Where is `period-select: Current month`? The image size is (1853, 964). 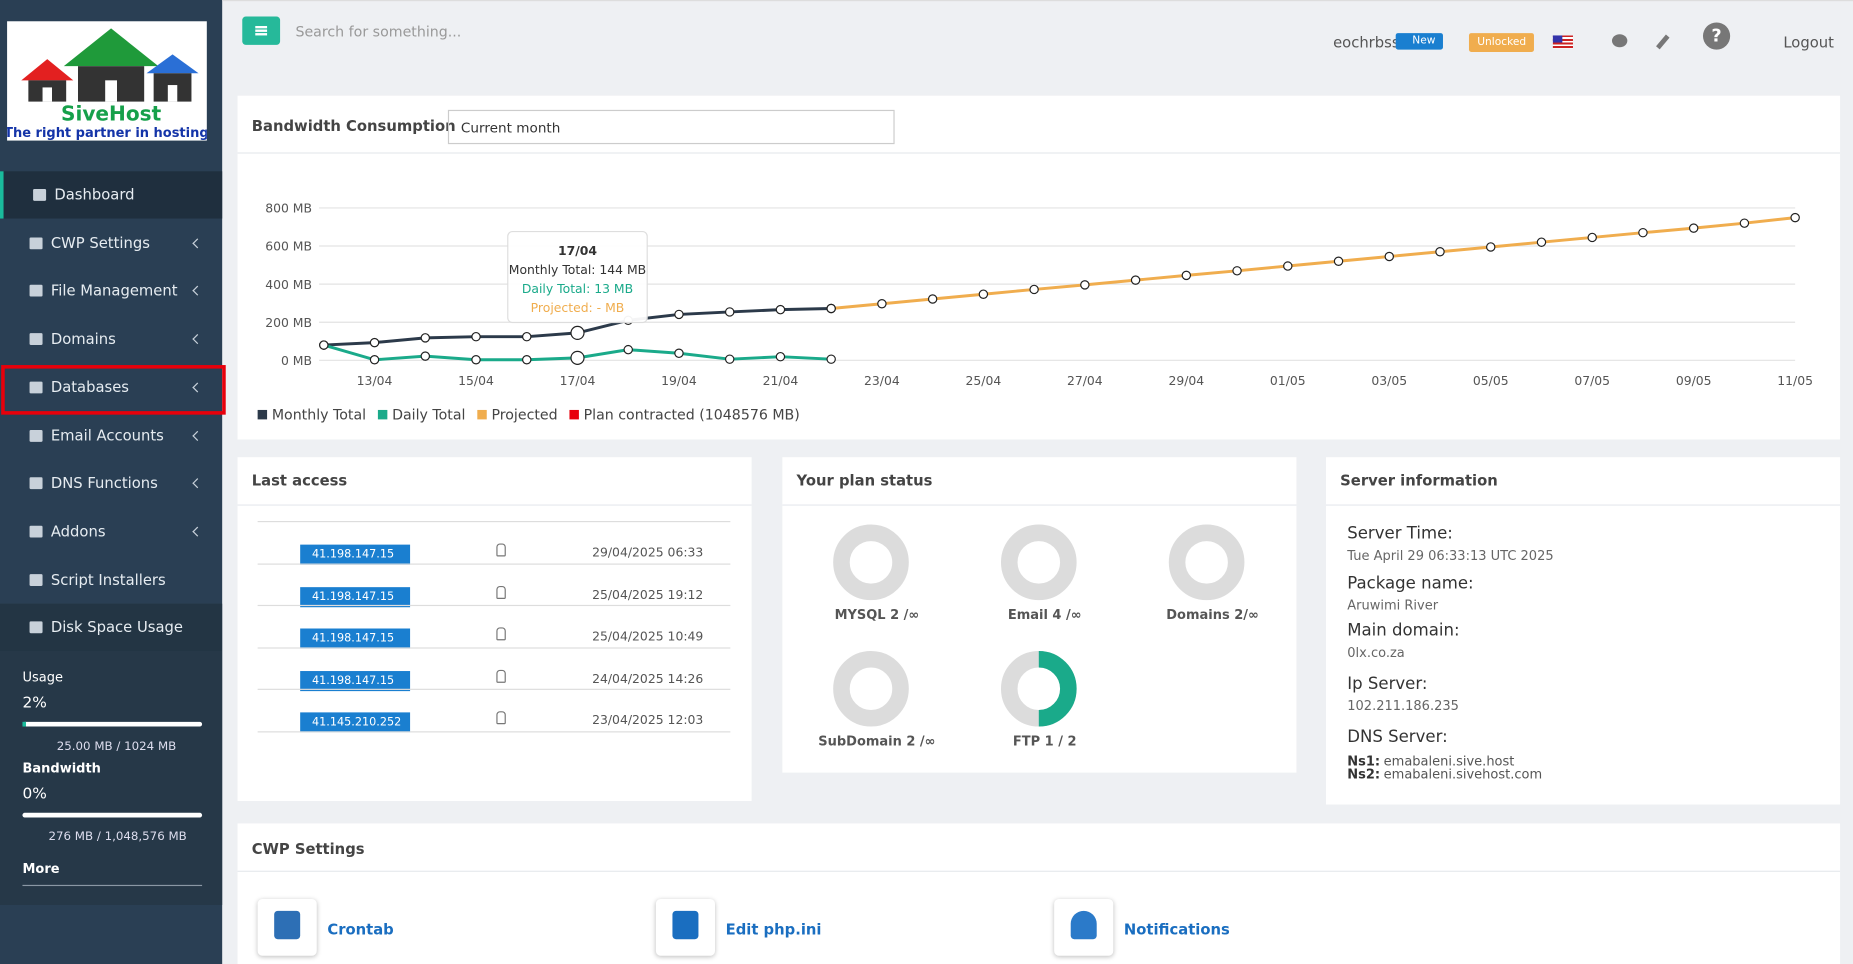
period-select: Current month is located at coordinates (671, 127).